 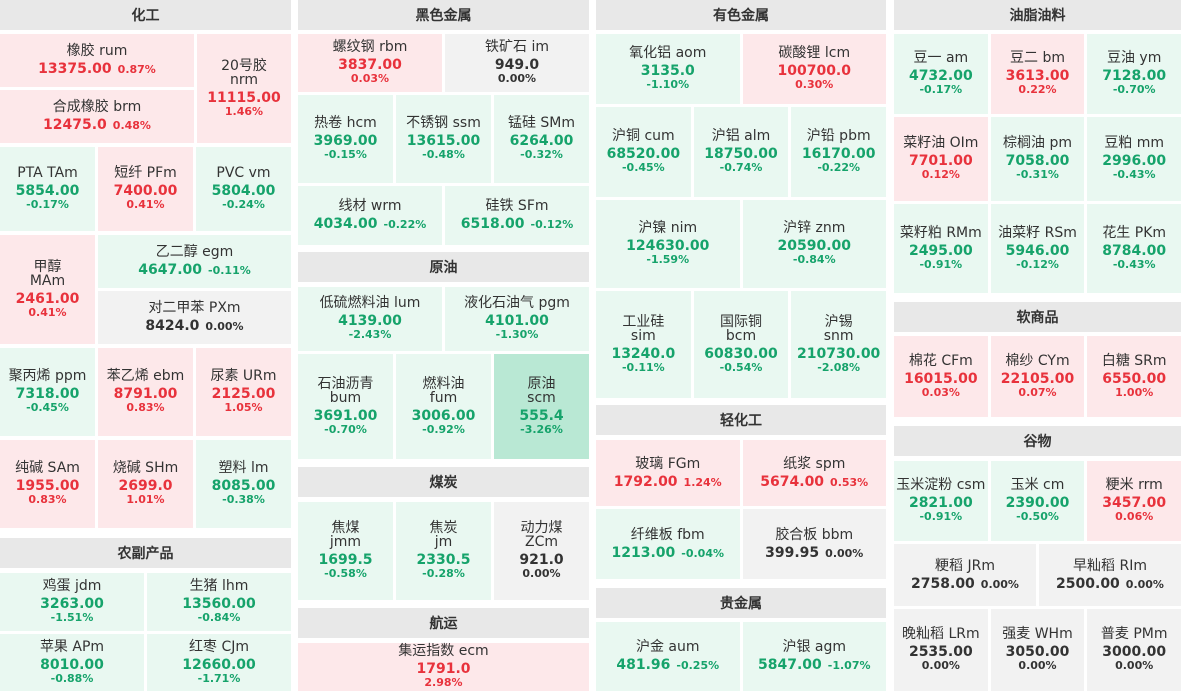 I want to click on quote-cell-znm: 沪锌 znm 20590.00 -0.84%, so click(x=814, y=244).